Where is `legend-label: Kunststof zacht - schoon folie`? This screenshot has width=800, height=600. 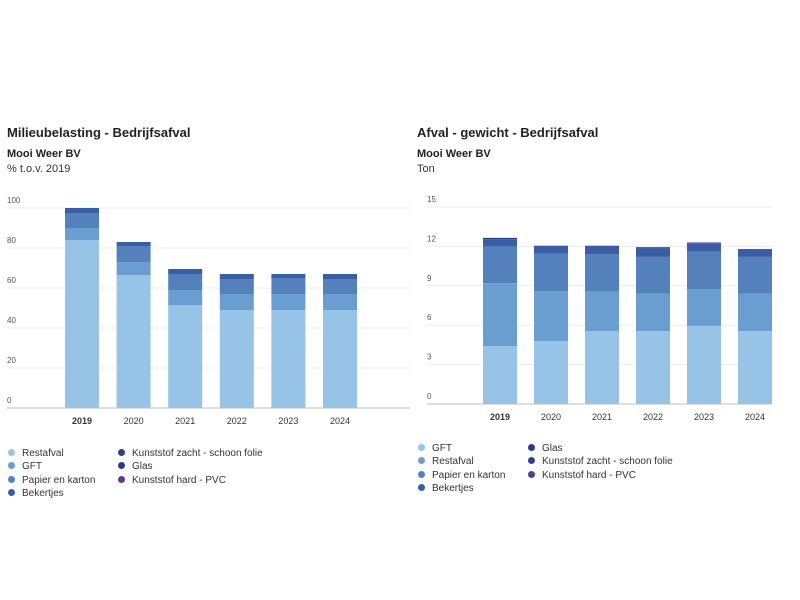 legend-label: Kunststof zacht - schoon folie is located at coordinates (607, 462).